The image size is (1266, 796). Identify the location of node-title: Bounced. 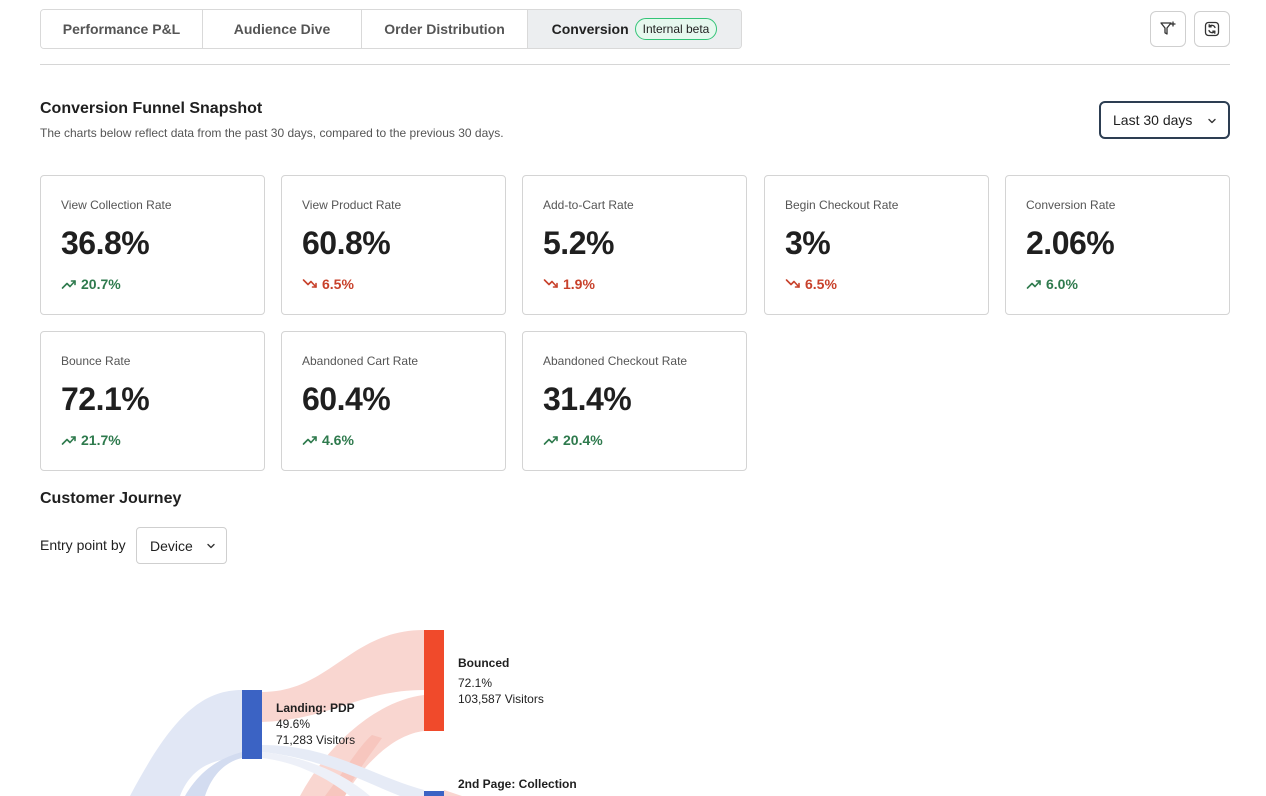
(484, 663).